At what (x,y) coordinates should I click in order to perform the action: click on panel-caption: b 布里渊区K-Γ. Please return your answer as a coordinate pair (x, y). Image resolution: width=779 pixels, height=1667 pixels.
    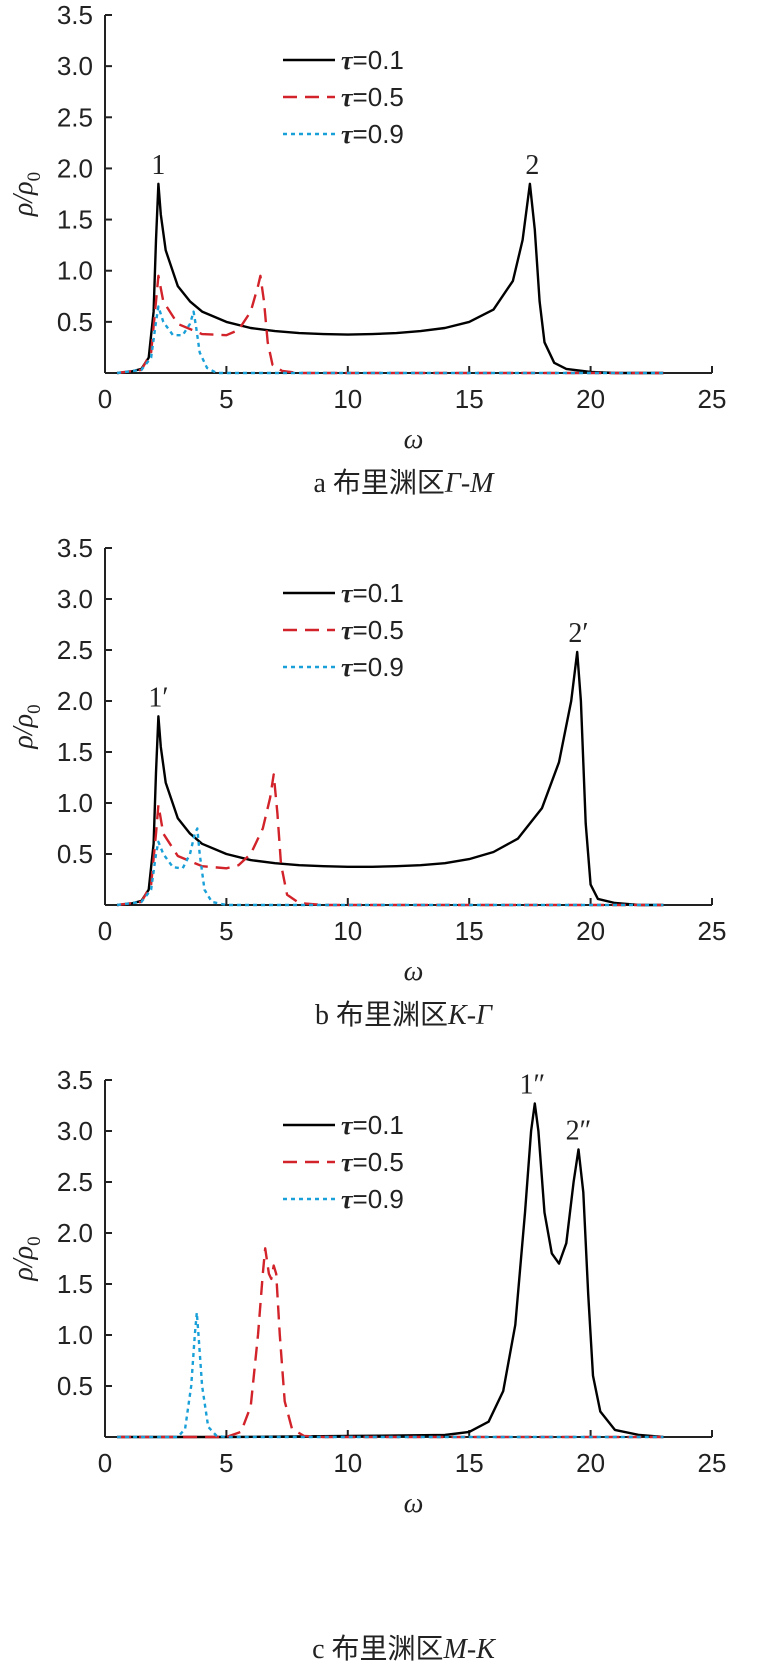
    Looking at the image, I should click on (404, 1015).